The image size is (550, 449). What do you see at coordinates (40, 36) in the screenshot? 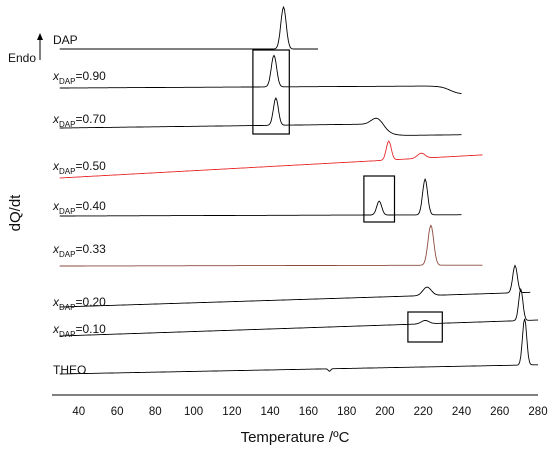
I see `endo-arrow-head-icon` at bounding box center [40, 36].